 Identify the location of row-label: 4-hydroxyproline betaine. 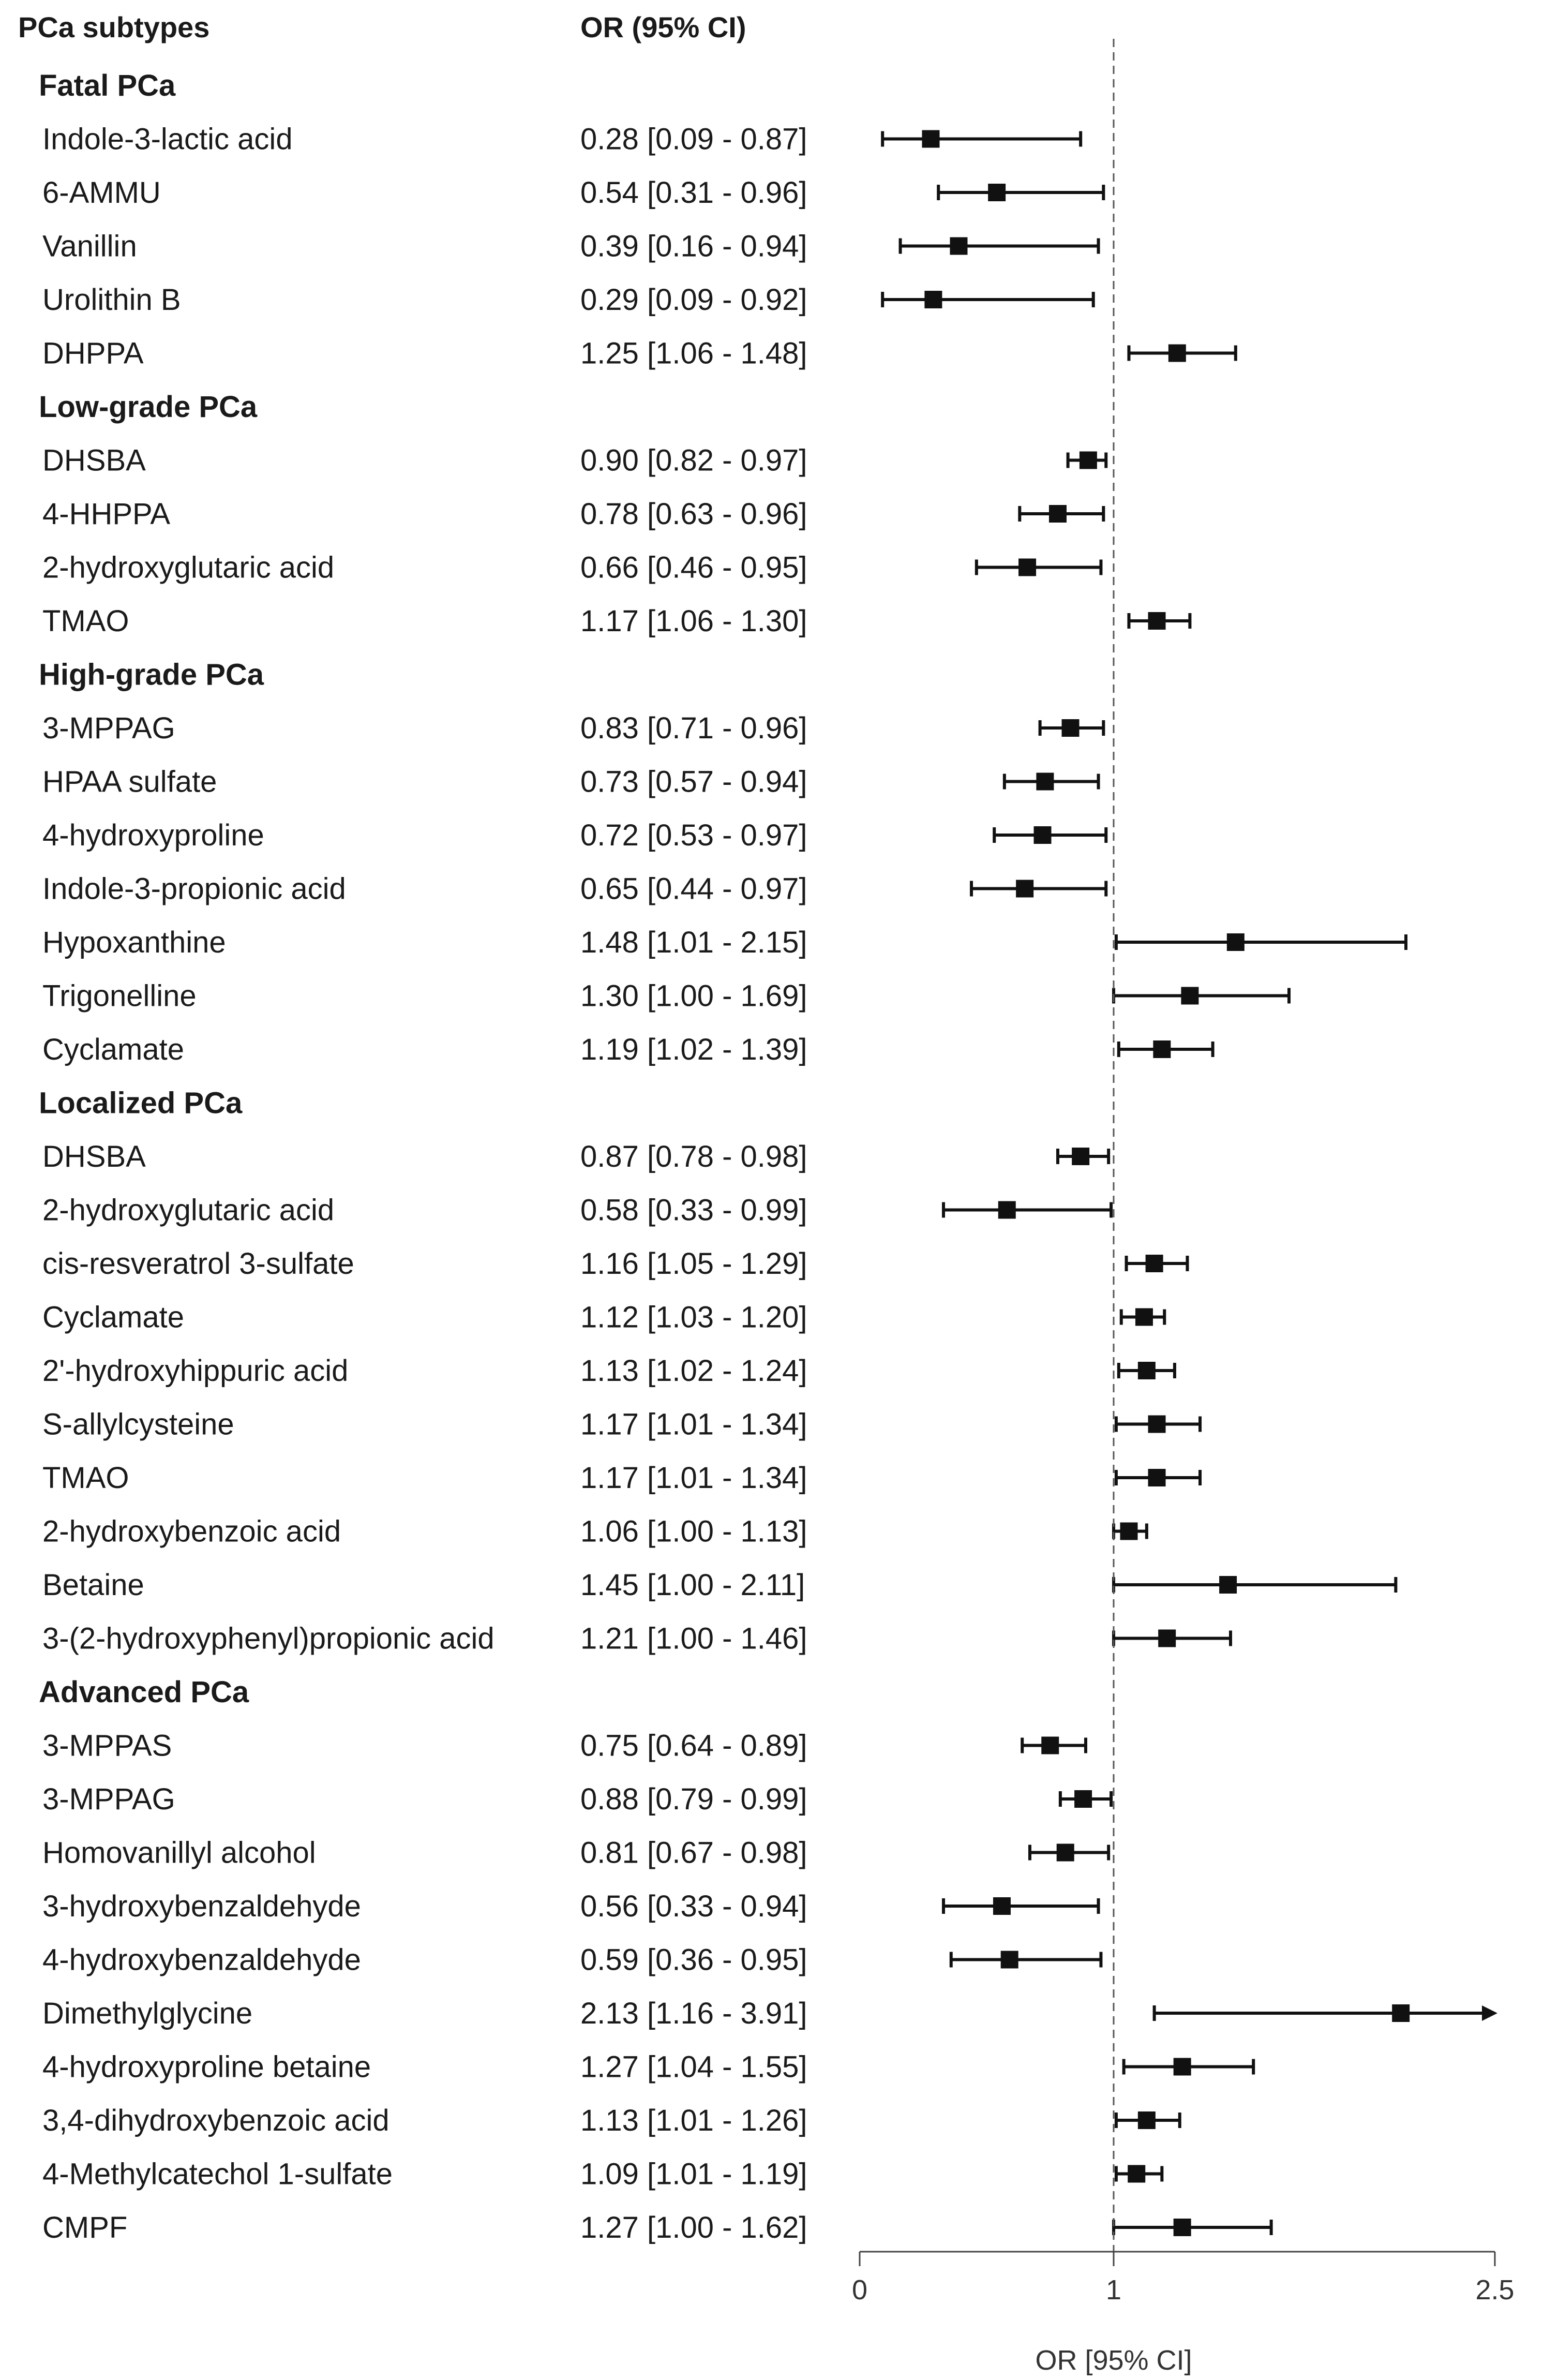
(206, 2067).